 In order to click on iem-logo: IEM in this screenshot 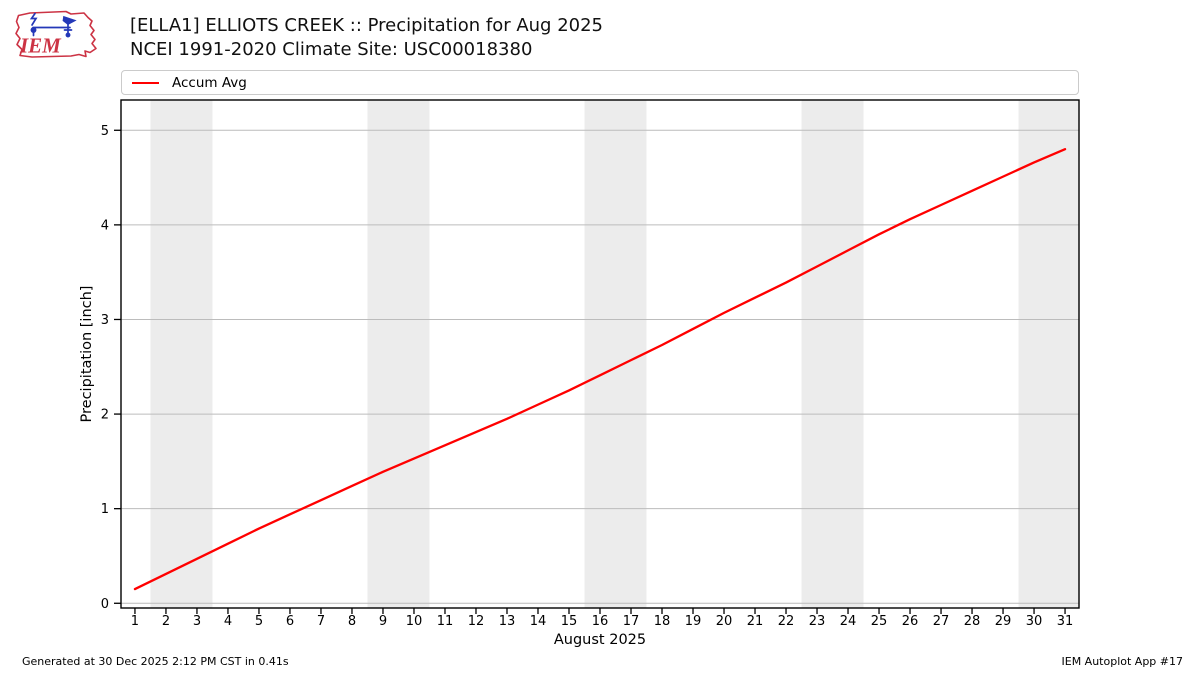, I will do `click(56, 34)`.